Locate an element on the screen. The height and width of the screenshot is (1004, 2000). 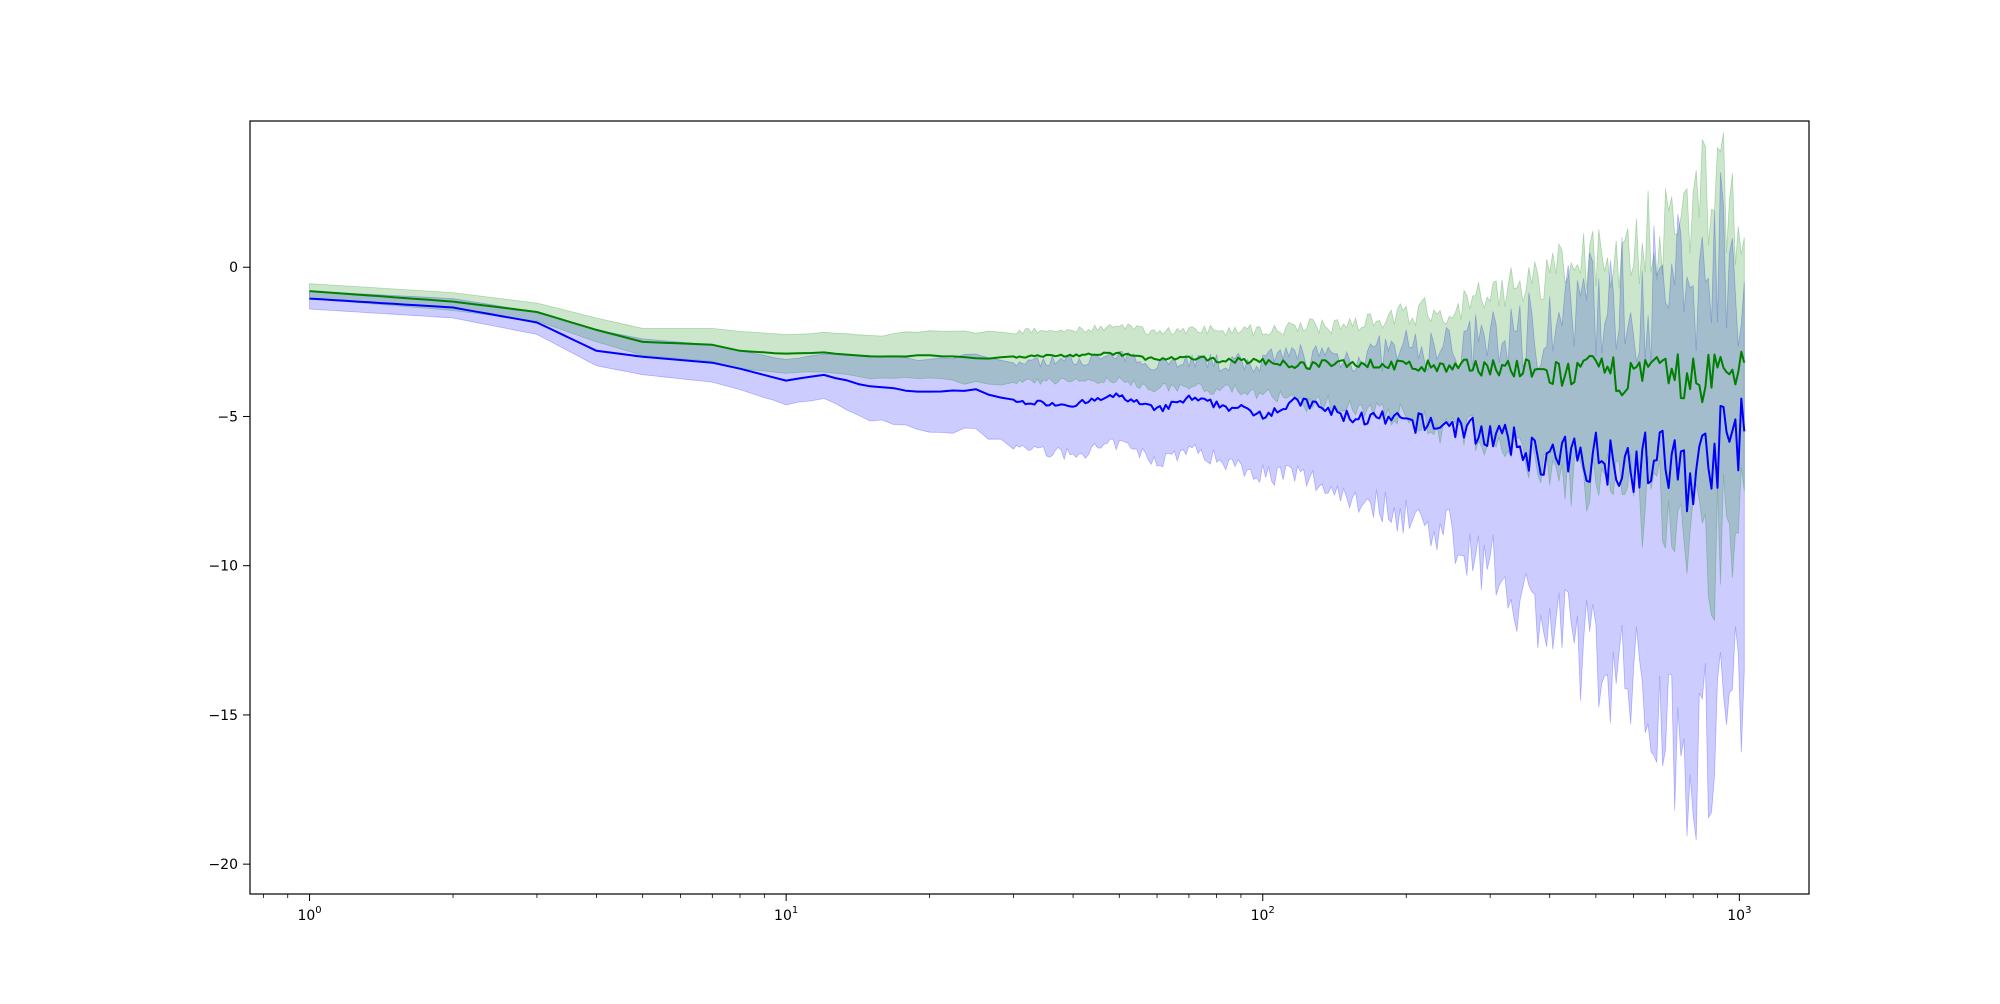
x-tick-label: 10² is located at coordinates (1263, 914).